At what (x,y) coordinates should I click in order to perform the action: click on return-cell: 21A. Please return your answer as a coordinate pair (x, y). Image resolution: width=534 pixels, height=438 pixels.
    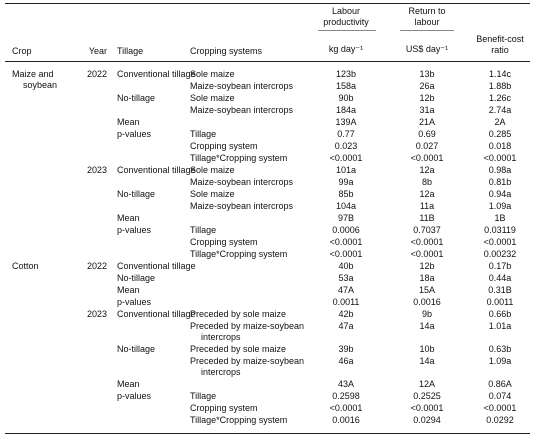
    Looking at the image, I should click on (426, 122).